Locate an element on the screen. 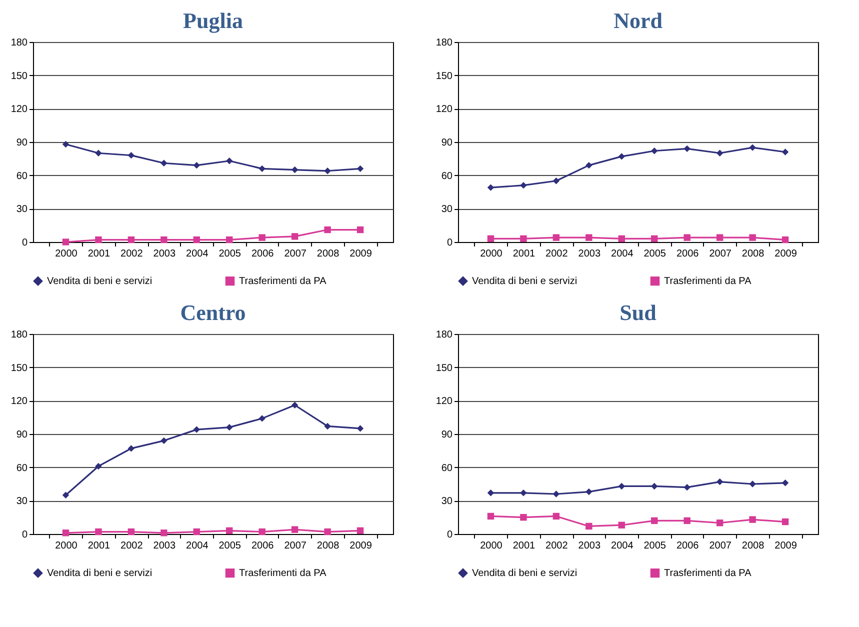 The height and width of the screenshot is (627, 859). y-tick-label: 120 is located at coordinates (19, 110).